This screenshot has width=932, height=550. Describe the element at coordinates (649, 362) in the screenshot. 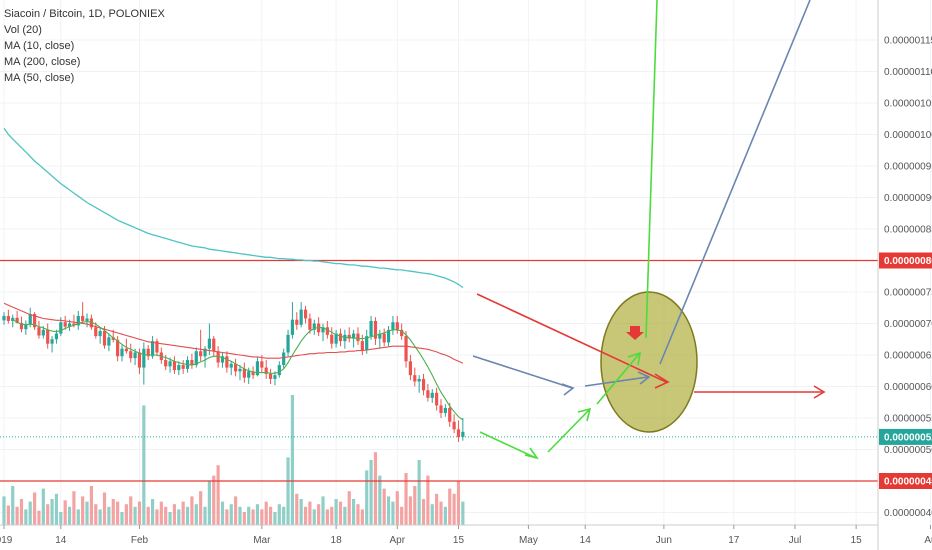

I see `highlight-ellipse` at that location.